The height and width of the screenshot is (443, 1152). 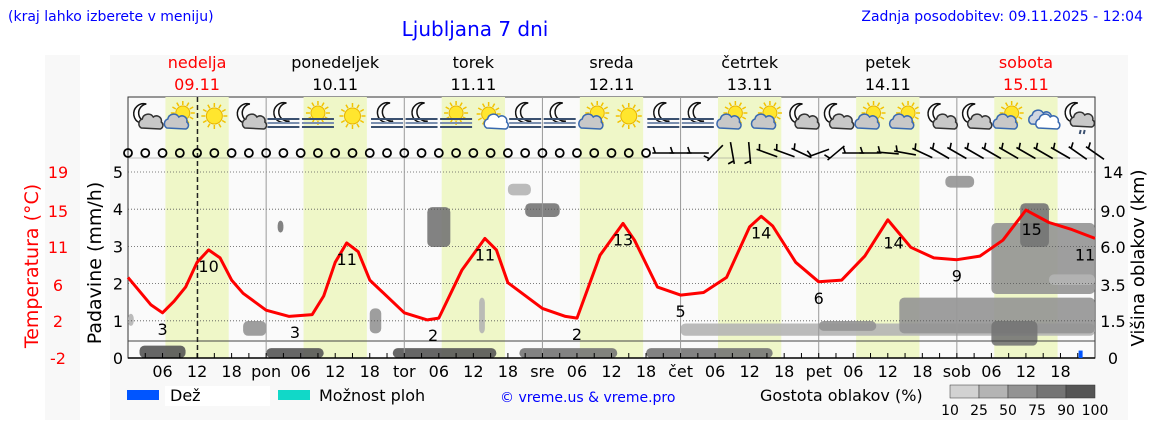 What do you see at coordinates (1085, 254) in the screenshot?
I see `temperature-label: 11` at bounding box center [1085, 254].